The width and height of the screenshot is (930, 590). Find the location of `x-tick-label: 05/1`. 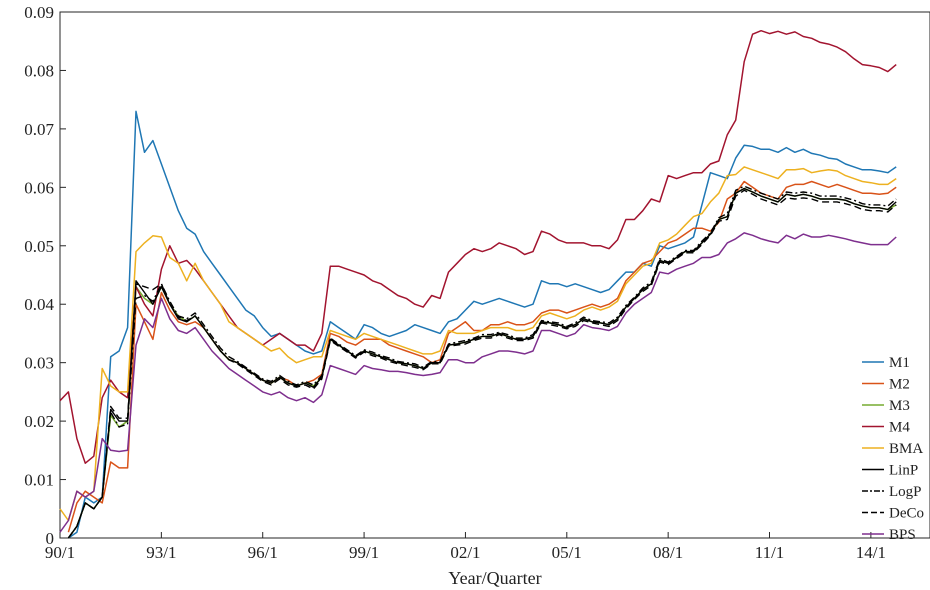

x-tick-label: 05/1 is located at coordinates (567, 552).